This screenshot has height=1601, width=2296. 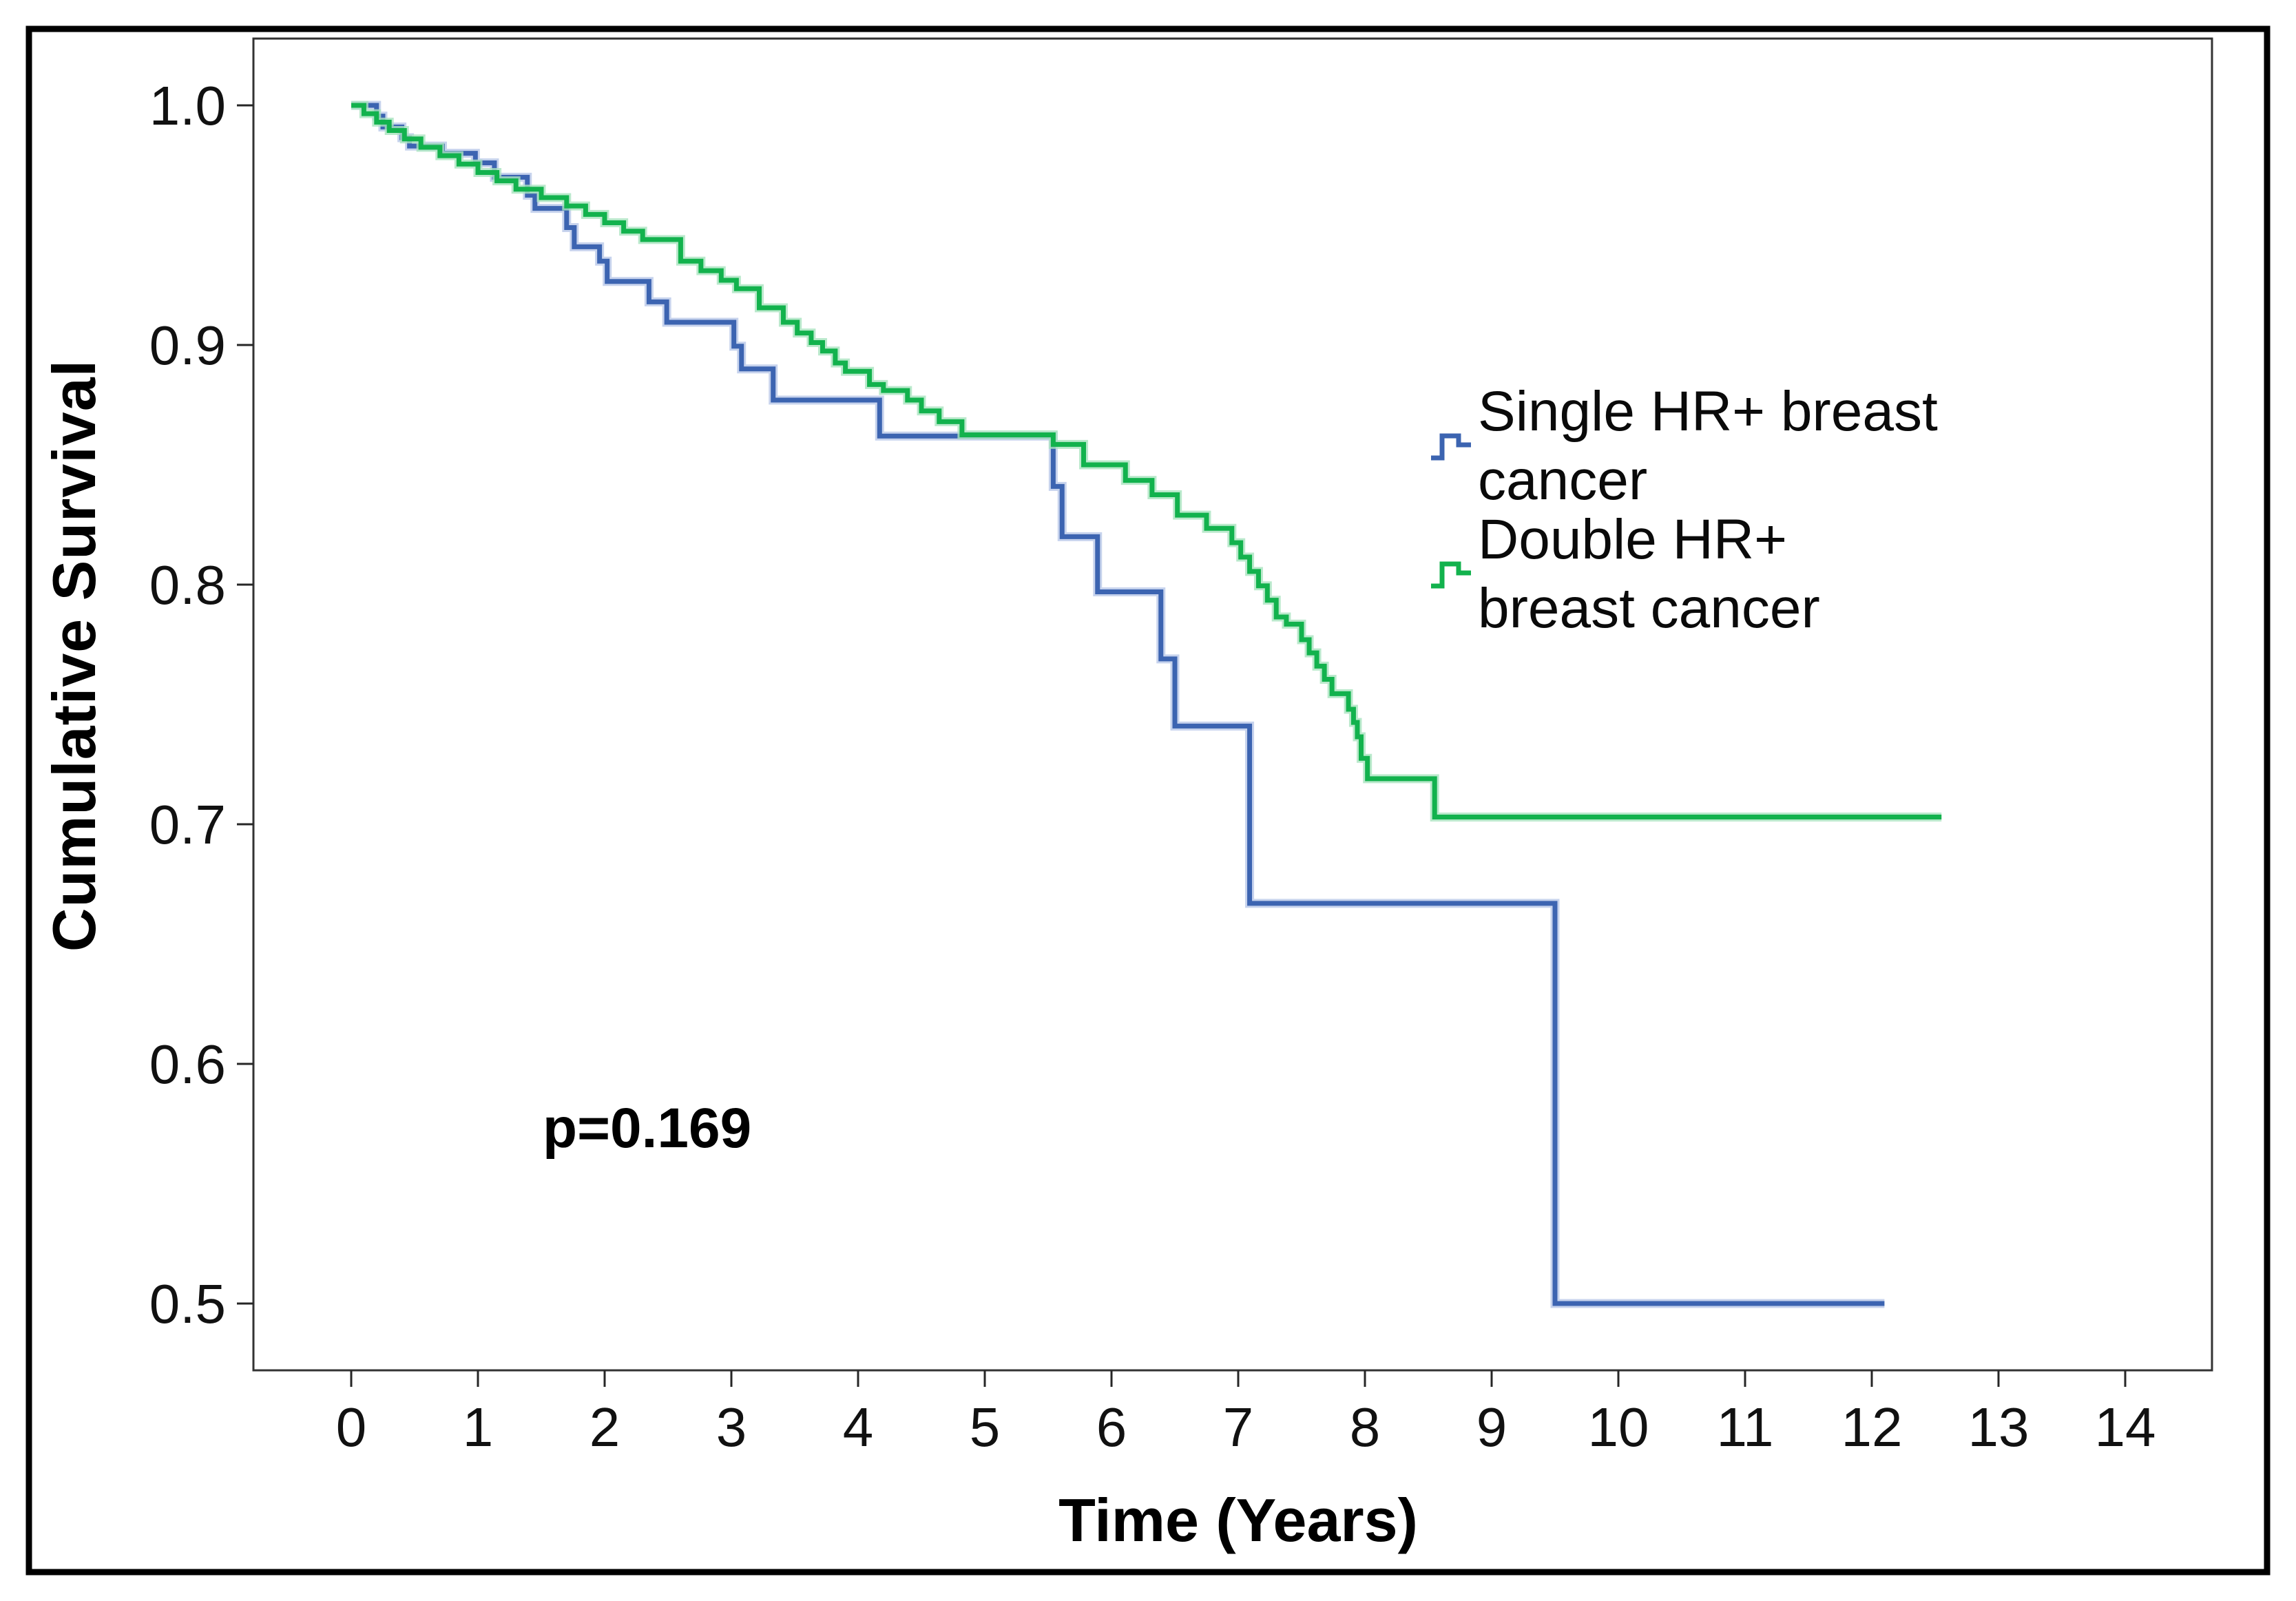 I want to click on x-tick-label: 11, so click(x=1744, y=1427).